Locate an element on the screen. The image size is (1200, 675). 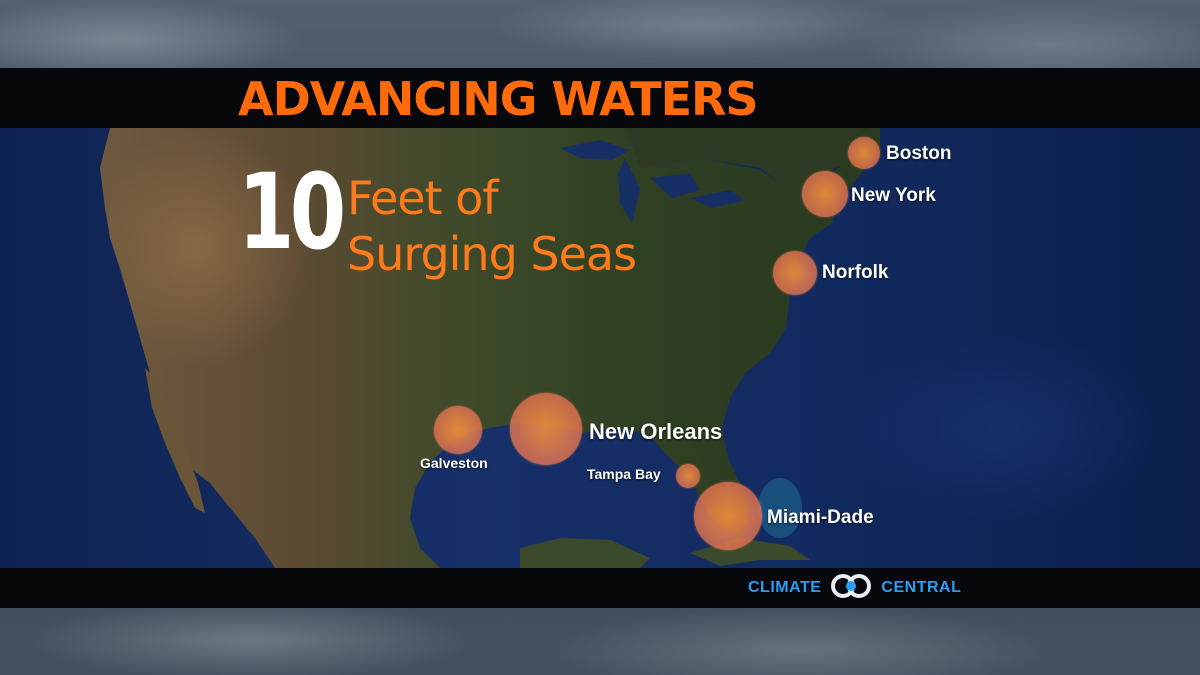
city-label-boston: Boston is located at coordinates (919, 153).